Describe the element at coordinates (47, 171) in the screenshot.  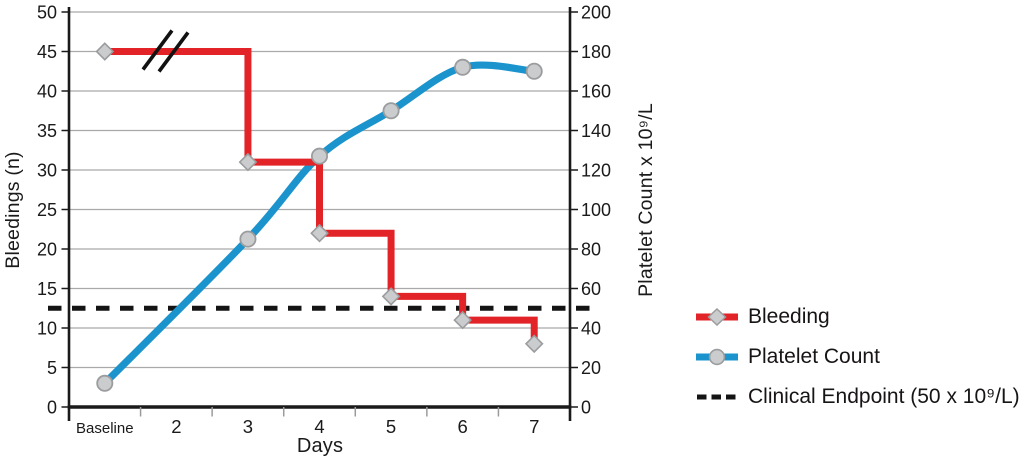
I see `left-tick-label: 30` at that location.